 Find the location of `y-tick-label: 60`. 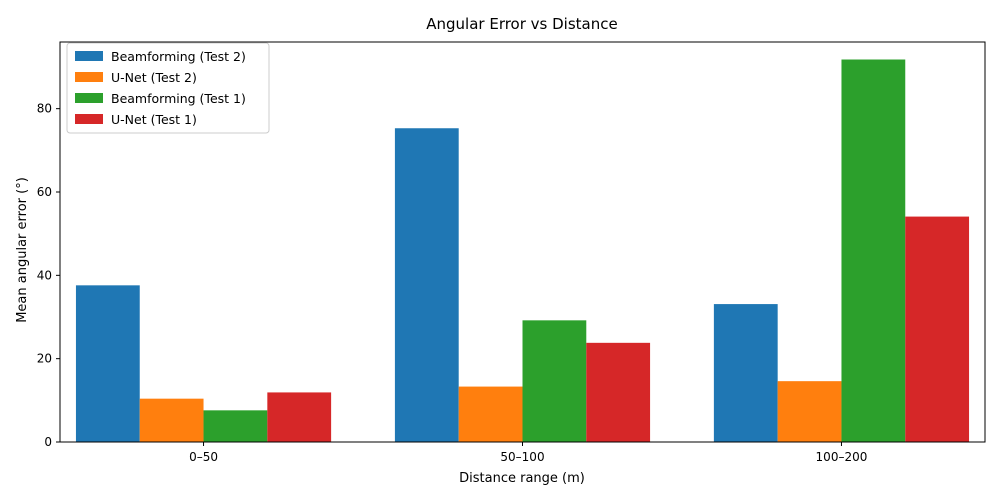

y-tick-label: 60 is located at coordinates (44, 192).